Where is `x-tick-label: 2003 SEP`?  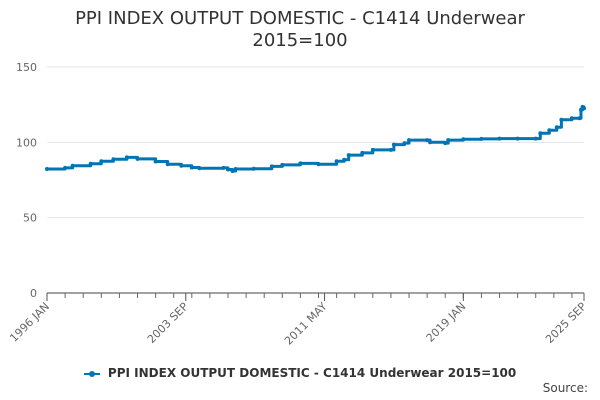
x-tick-label: 2003 SEP is located at coordinates (168, 323).